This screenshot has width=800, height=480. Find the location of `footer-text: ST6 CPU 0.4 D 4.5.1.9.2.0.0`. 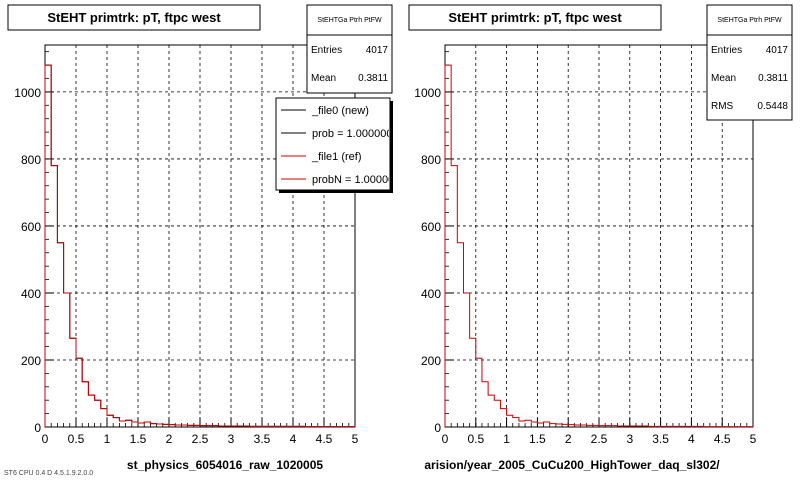

footer-text: ST6 CPU 0.4 D 4.5.1.9.2.0.0 is located at coordinates (48, 473).